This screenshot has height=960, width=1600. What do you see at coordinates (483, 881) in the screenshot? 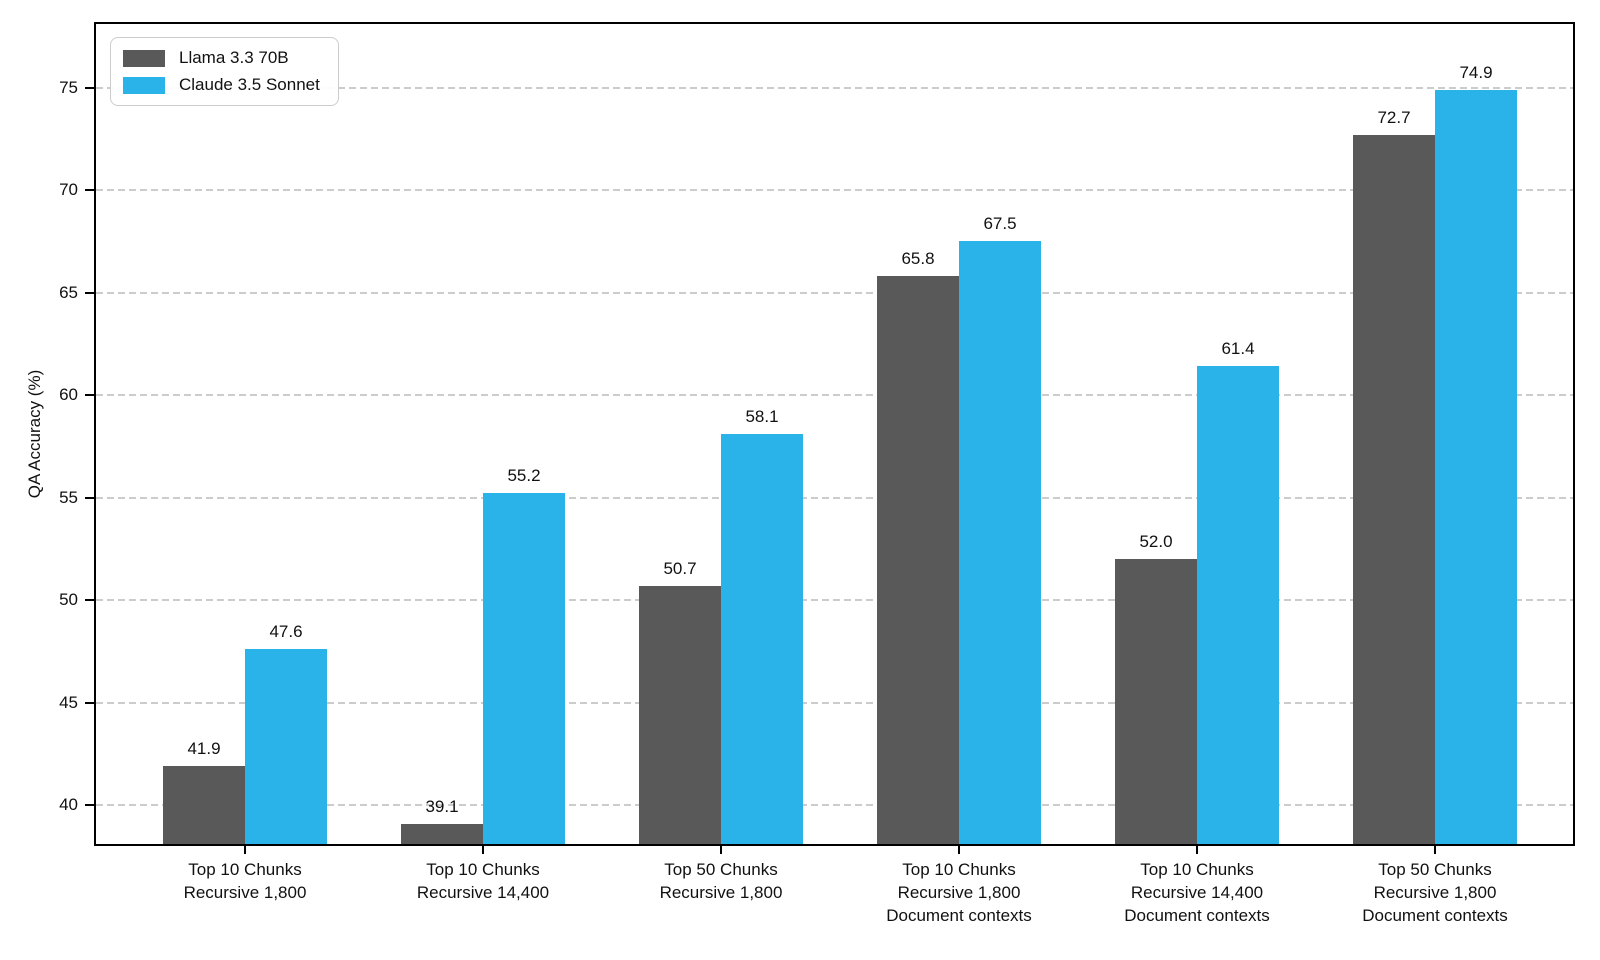
I see `x-tick-label: Top 10 Chunks Recursive 14,400` at bounding box center [483, 881].